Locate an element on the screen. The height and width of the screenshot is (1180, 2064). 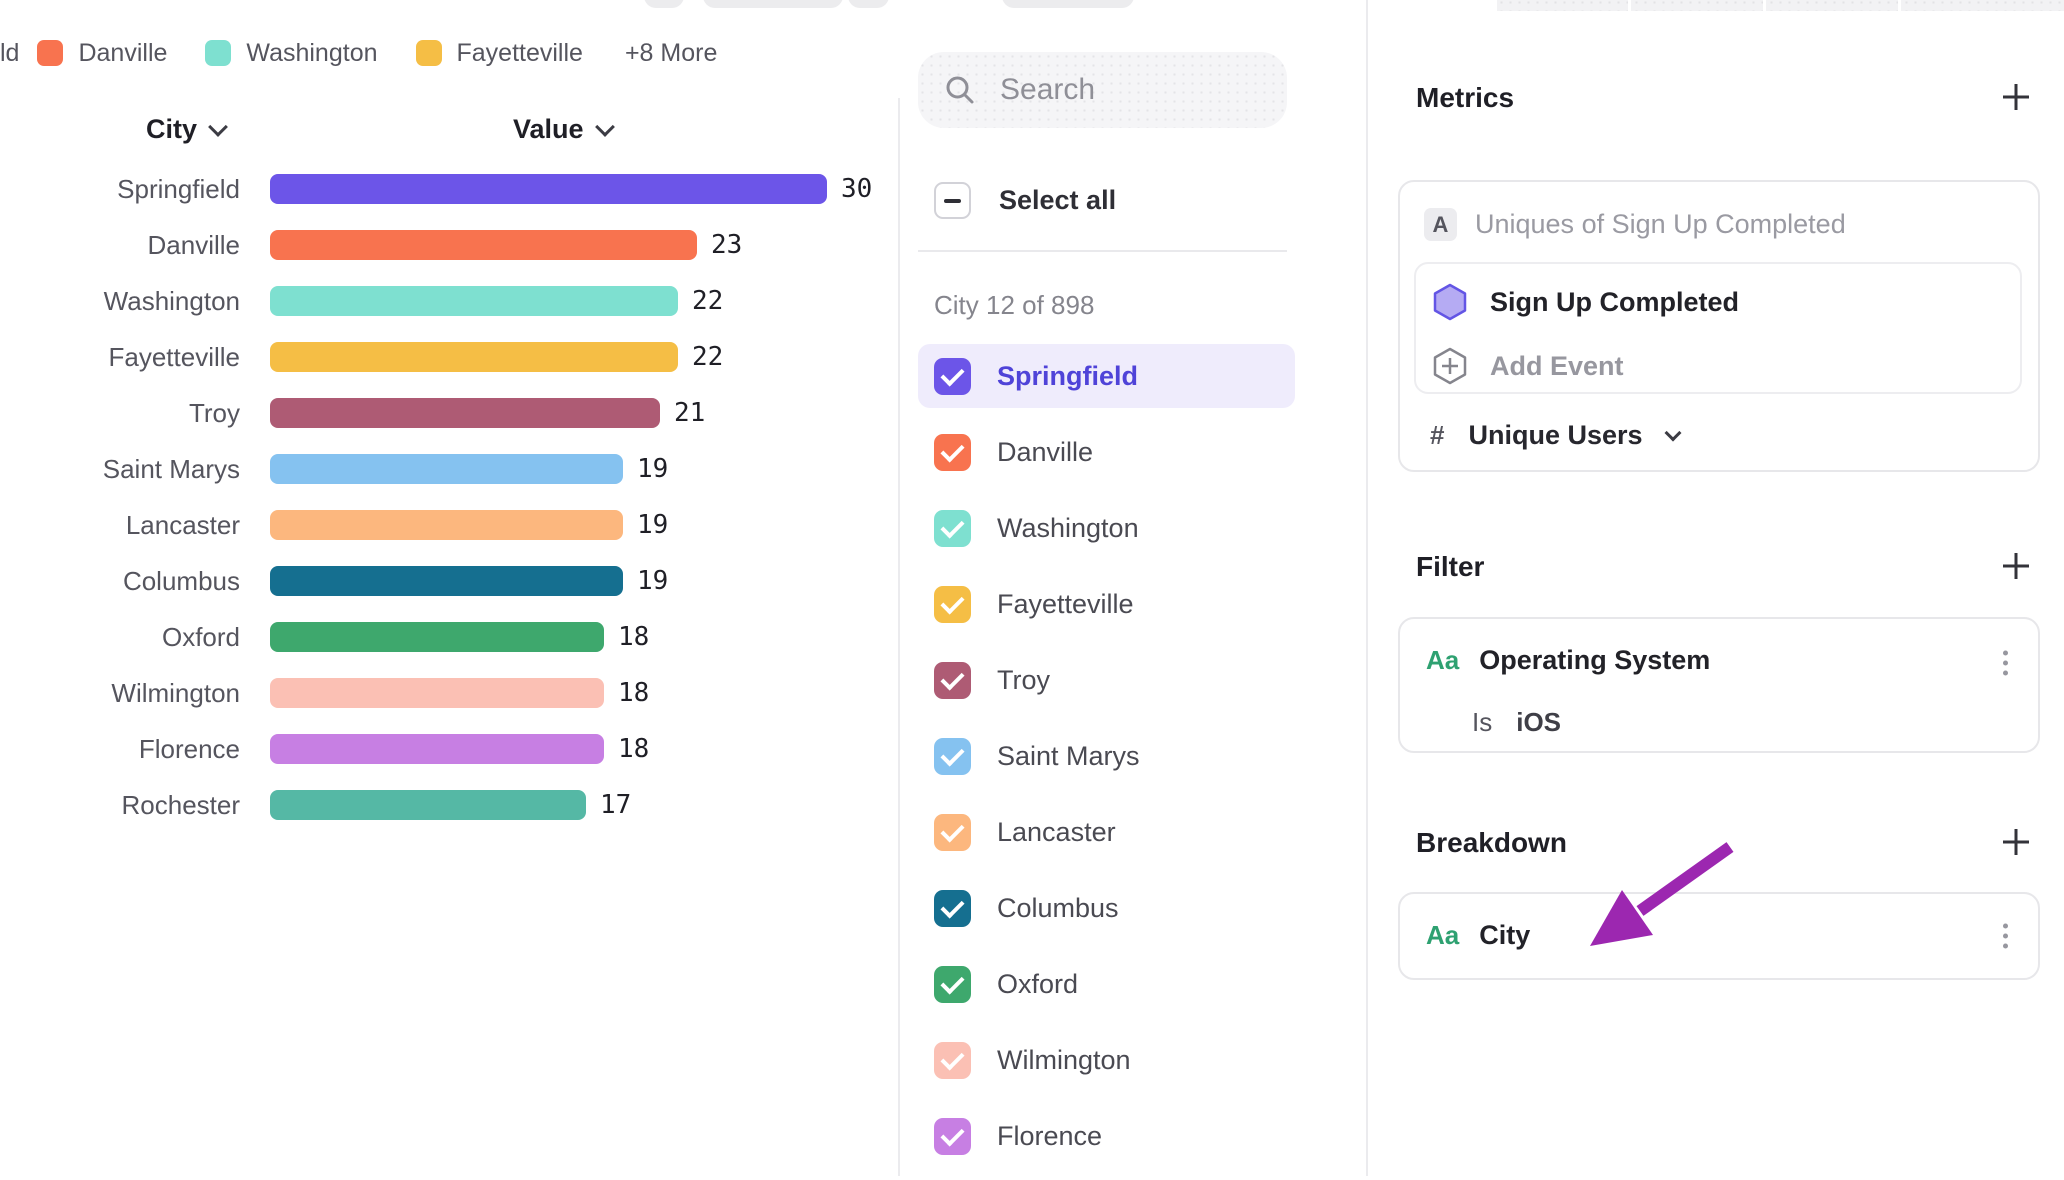
legend-item: Washington is located at coordinates (291, 53).